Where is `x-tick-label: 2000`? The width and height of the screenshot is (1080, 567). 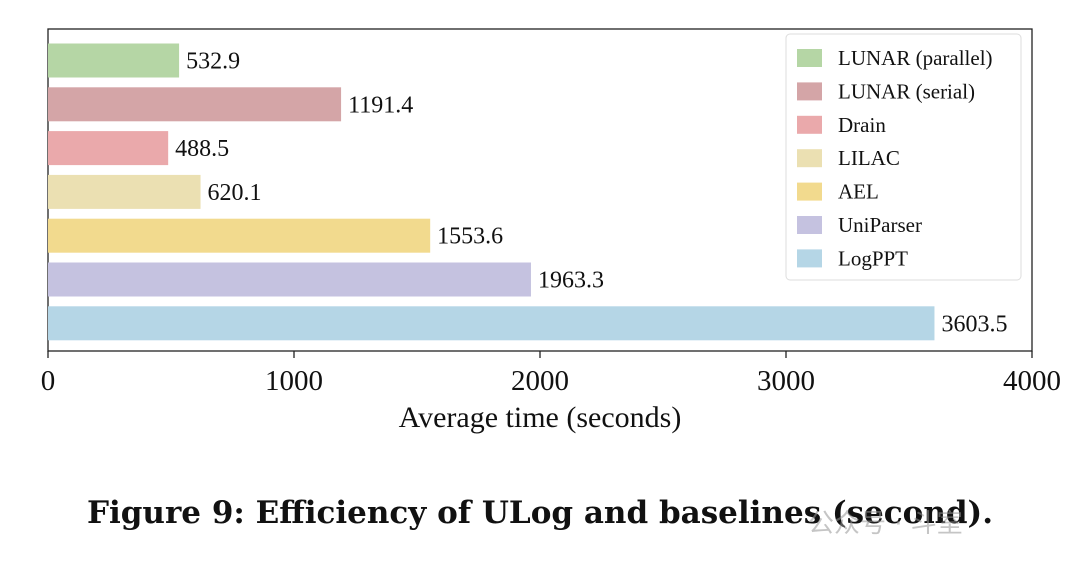
x-tick-label: 2000 is located at coordinates (540, 381).